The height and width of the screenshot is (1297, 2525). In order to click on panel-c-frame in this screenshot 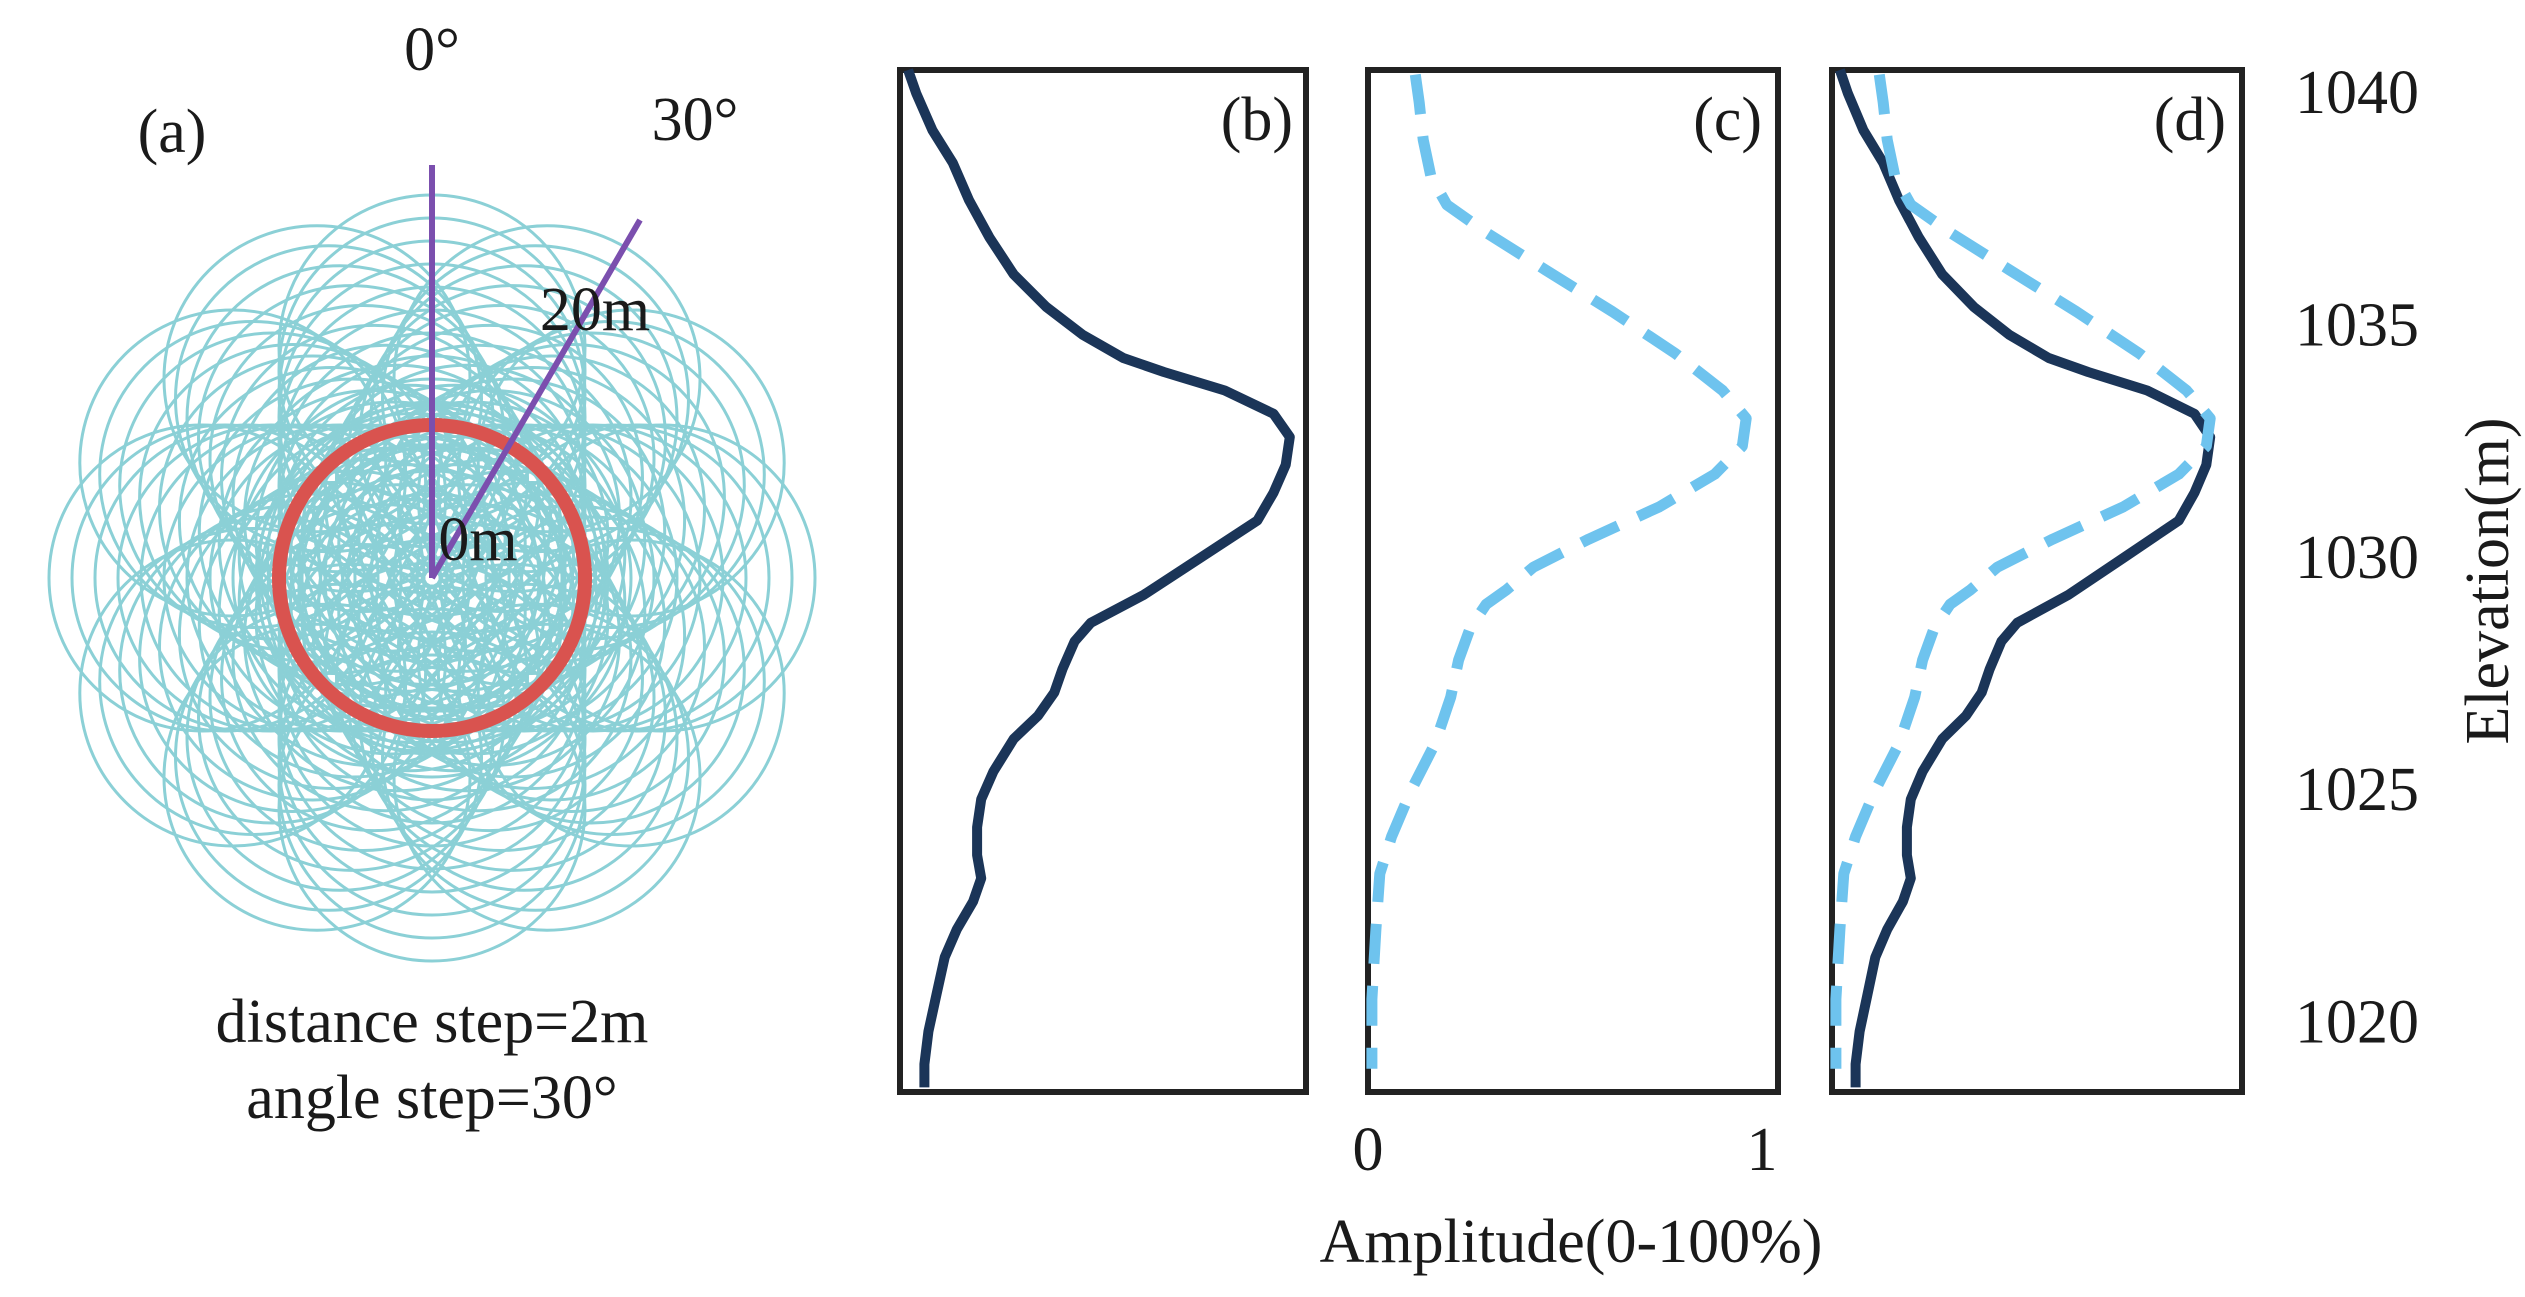, I will do `click(1573, 581)`.